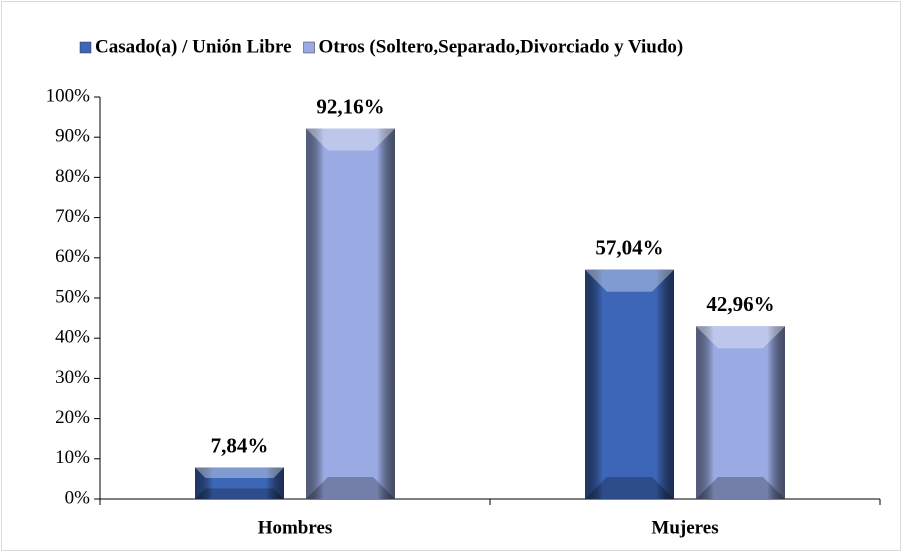 The image size is (902, 552). What do you see at coordinates (684, 527) in the screenshot?
I see `x-tick-label: Mujeres` at bounding box center [684, 527].